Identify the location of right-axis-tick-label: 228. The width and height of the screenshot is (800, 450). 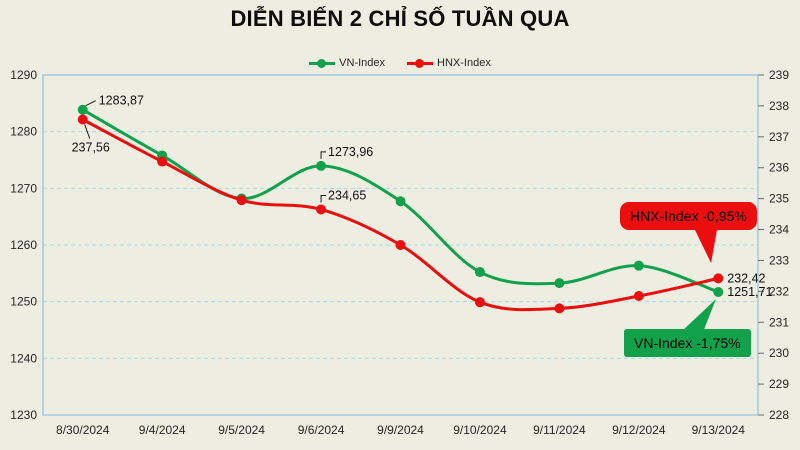
(779, 415).